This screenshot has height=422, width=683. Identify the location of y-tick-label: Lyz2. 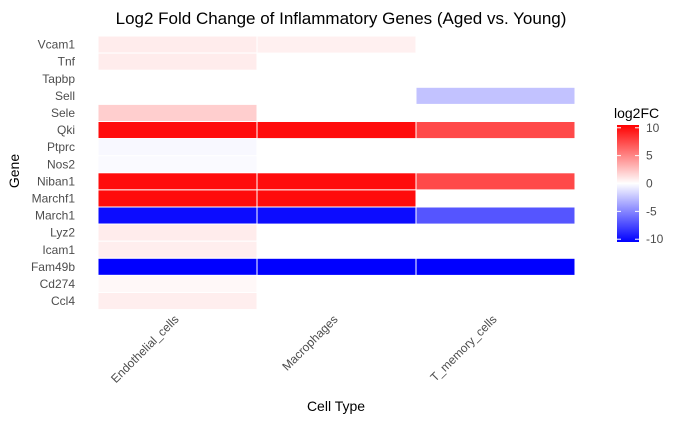
(62, 233).